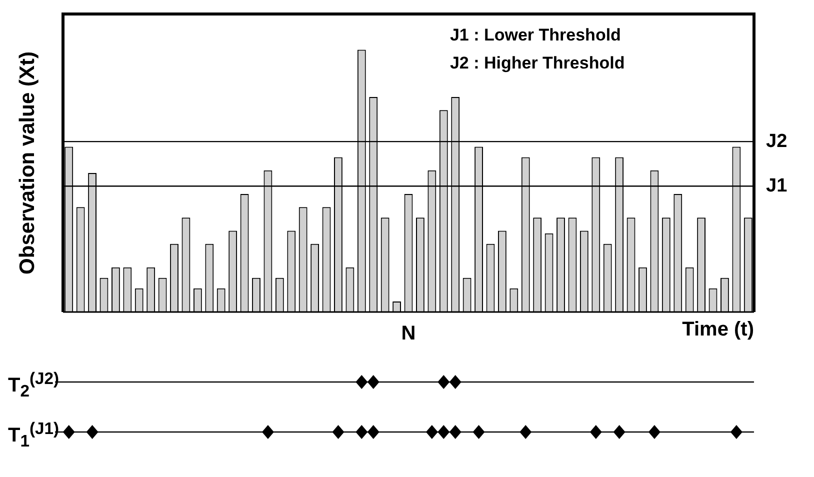 Image resolution: width=814 pixels, height=477 pixels. I want to click on text: N, so click(408, 333).